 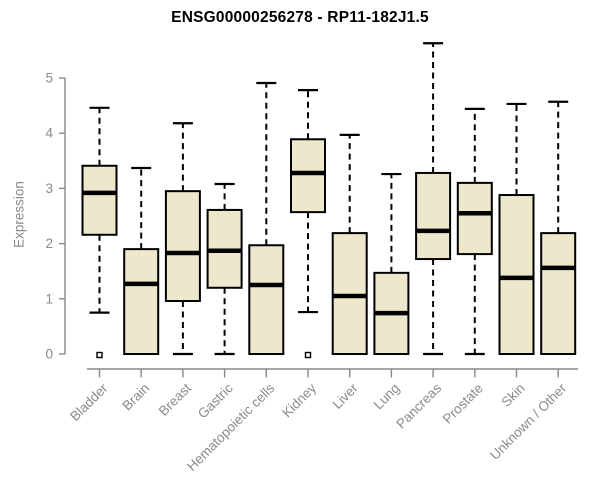 I want to click on x-tick-label: Breast, so click(x=175, y=399).